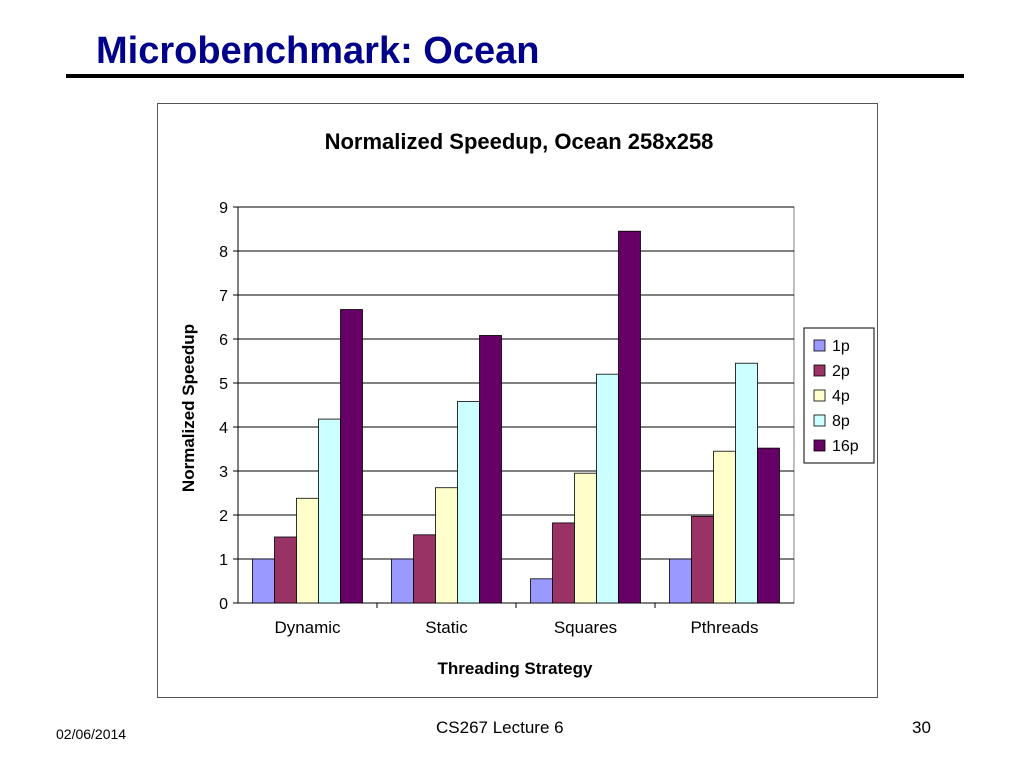  Describe the element at coordinates (519, 141) in the screenshot. I see `chart-title: Normalized Speedup, Ocean 258x258` at that location.